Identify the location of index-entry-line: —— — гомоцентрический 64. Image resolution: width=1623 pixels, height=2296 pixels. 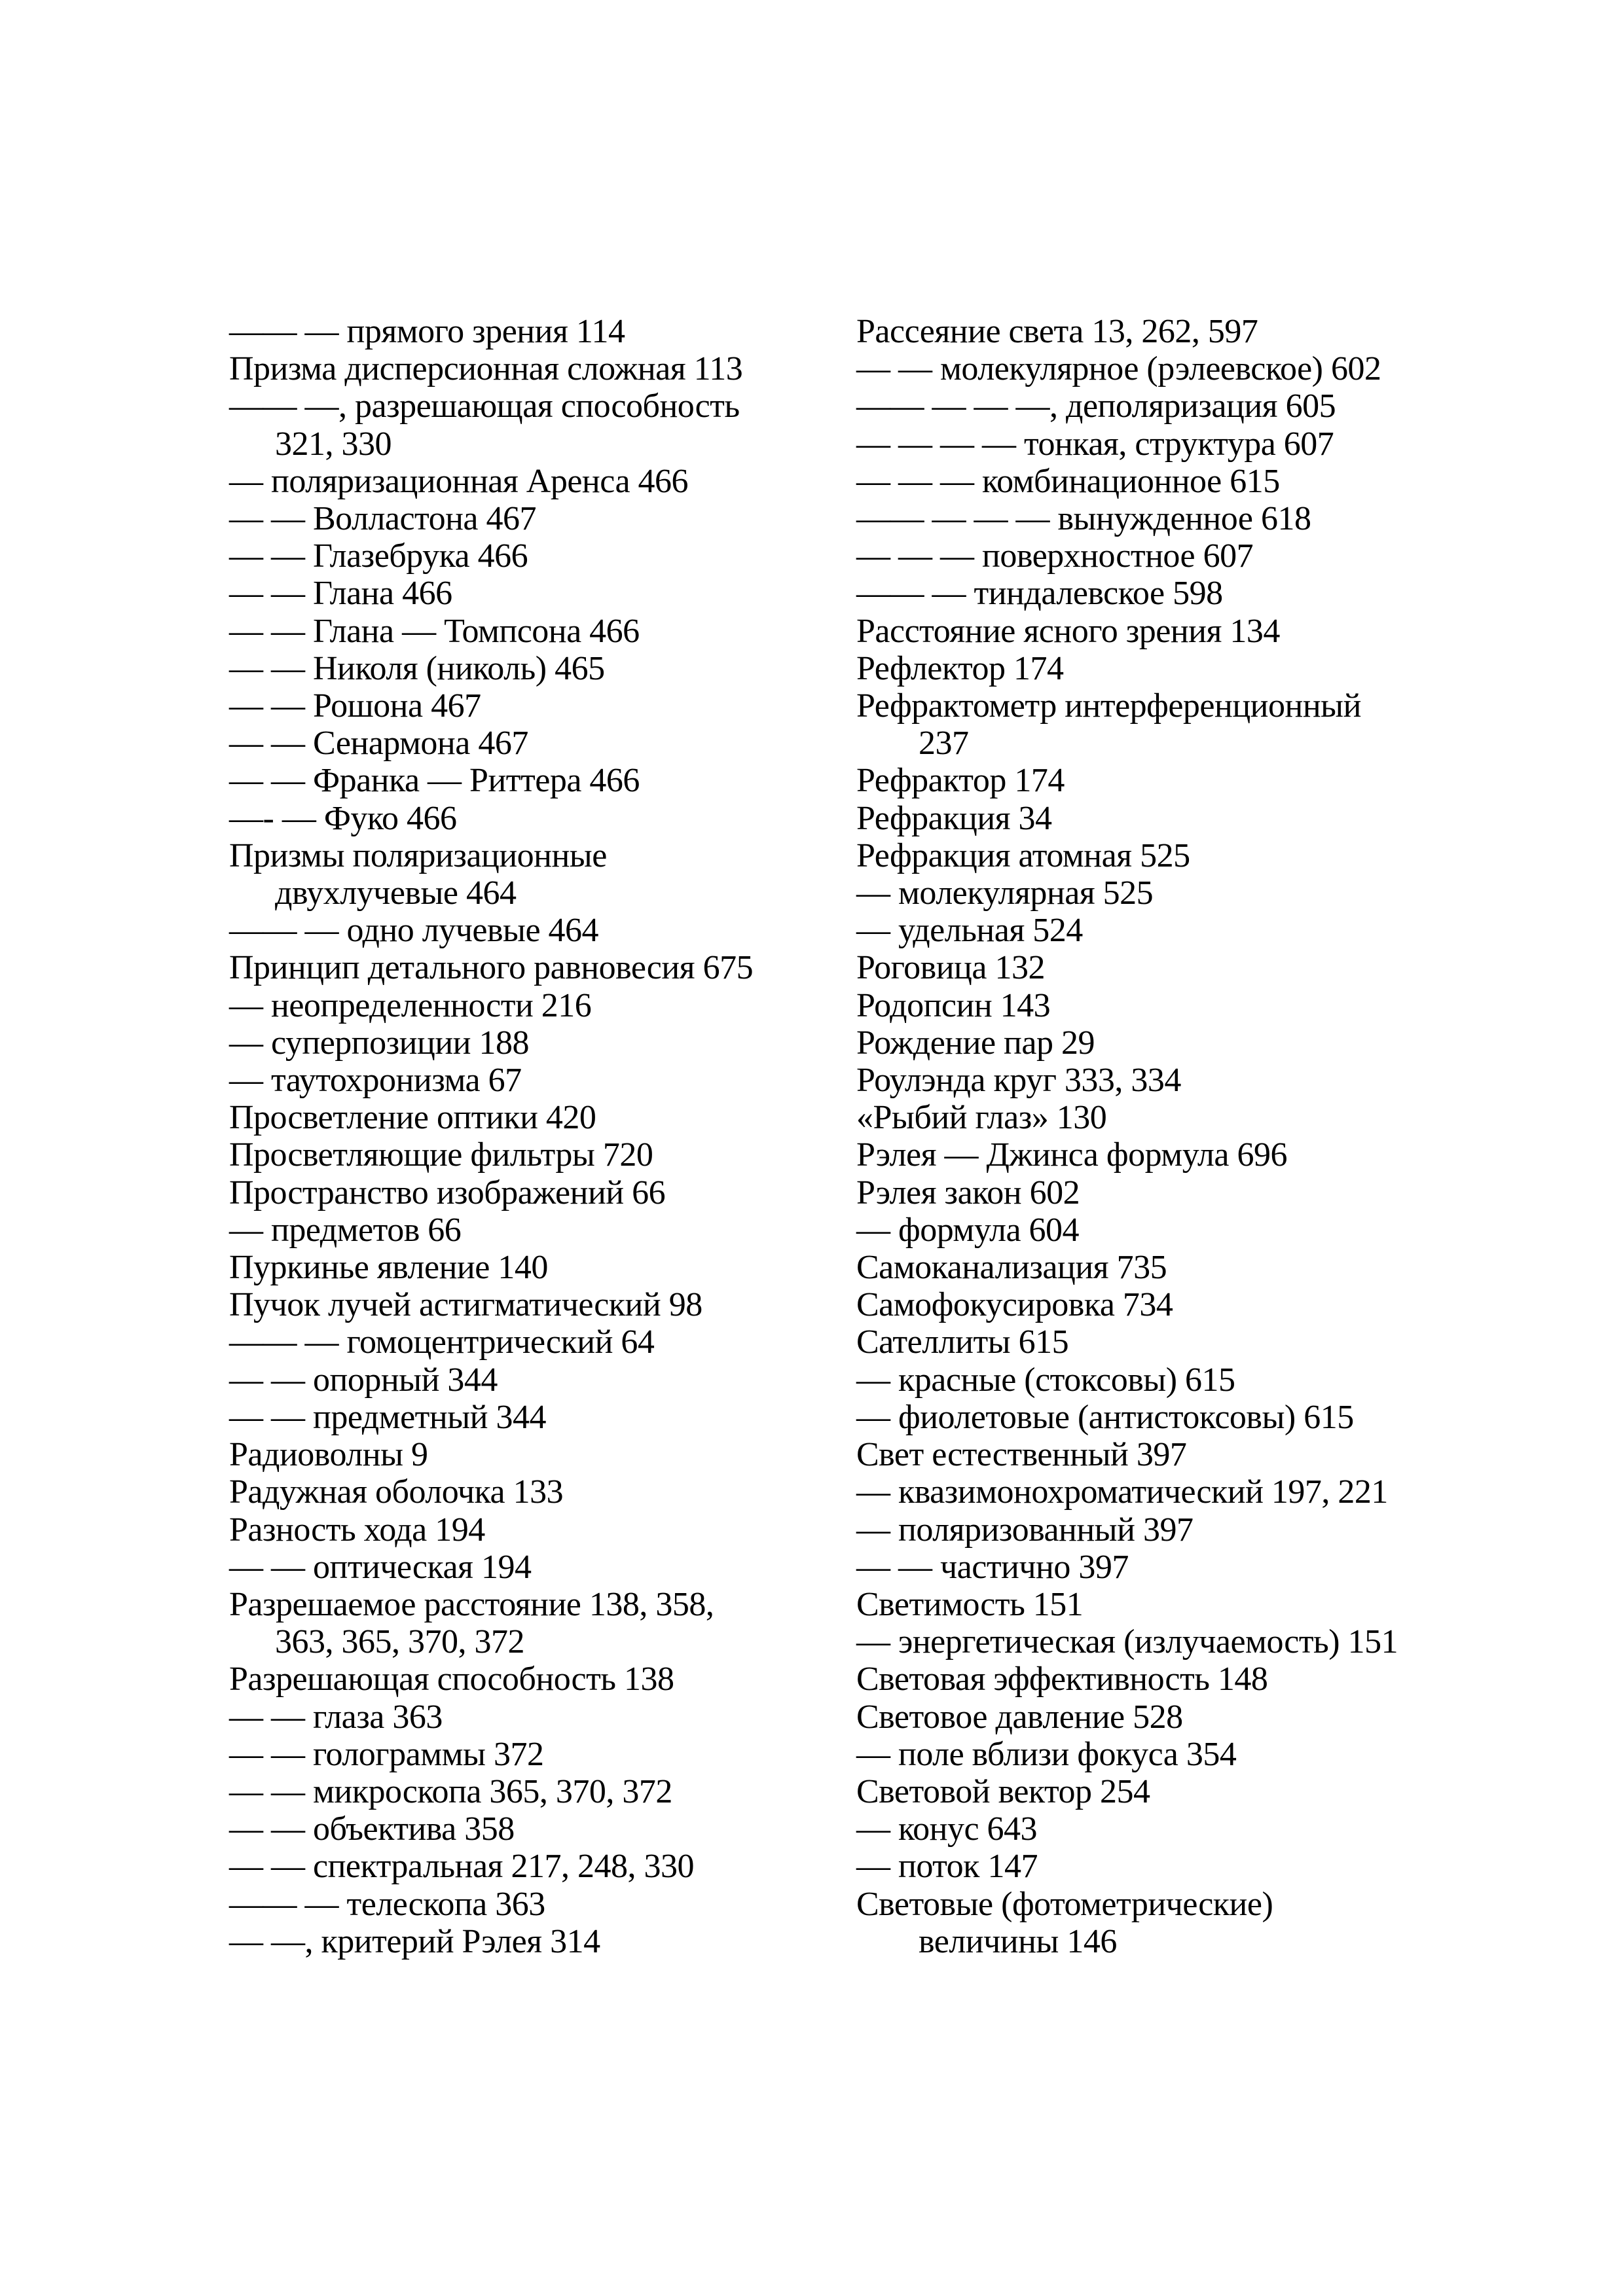
(442, 1342).